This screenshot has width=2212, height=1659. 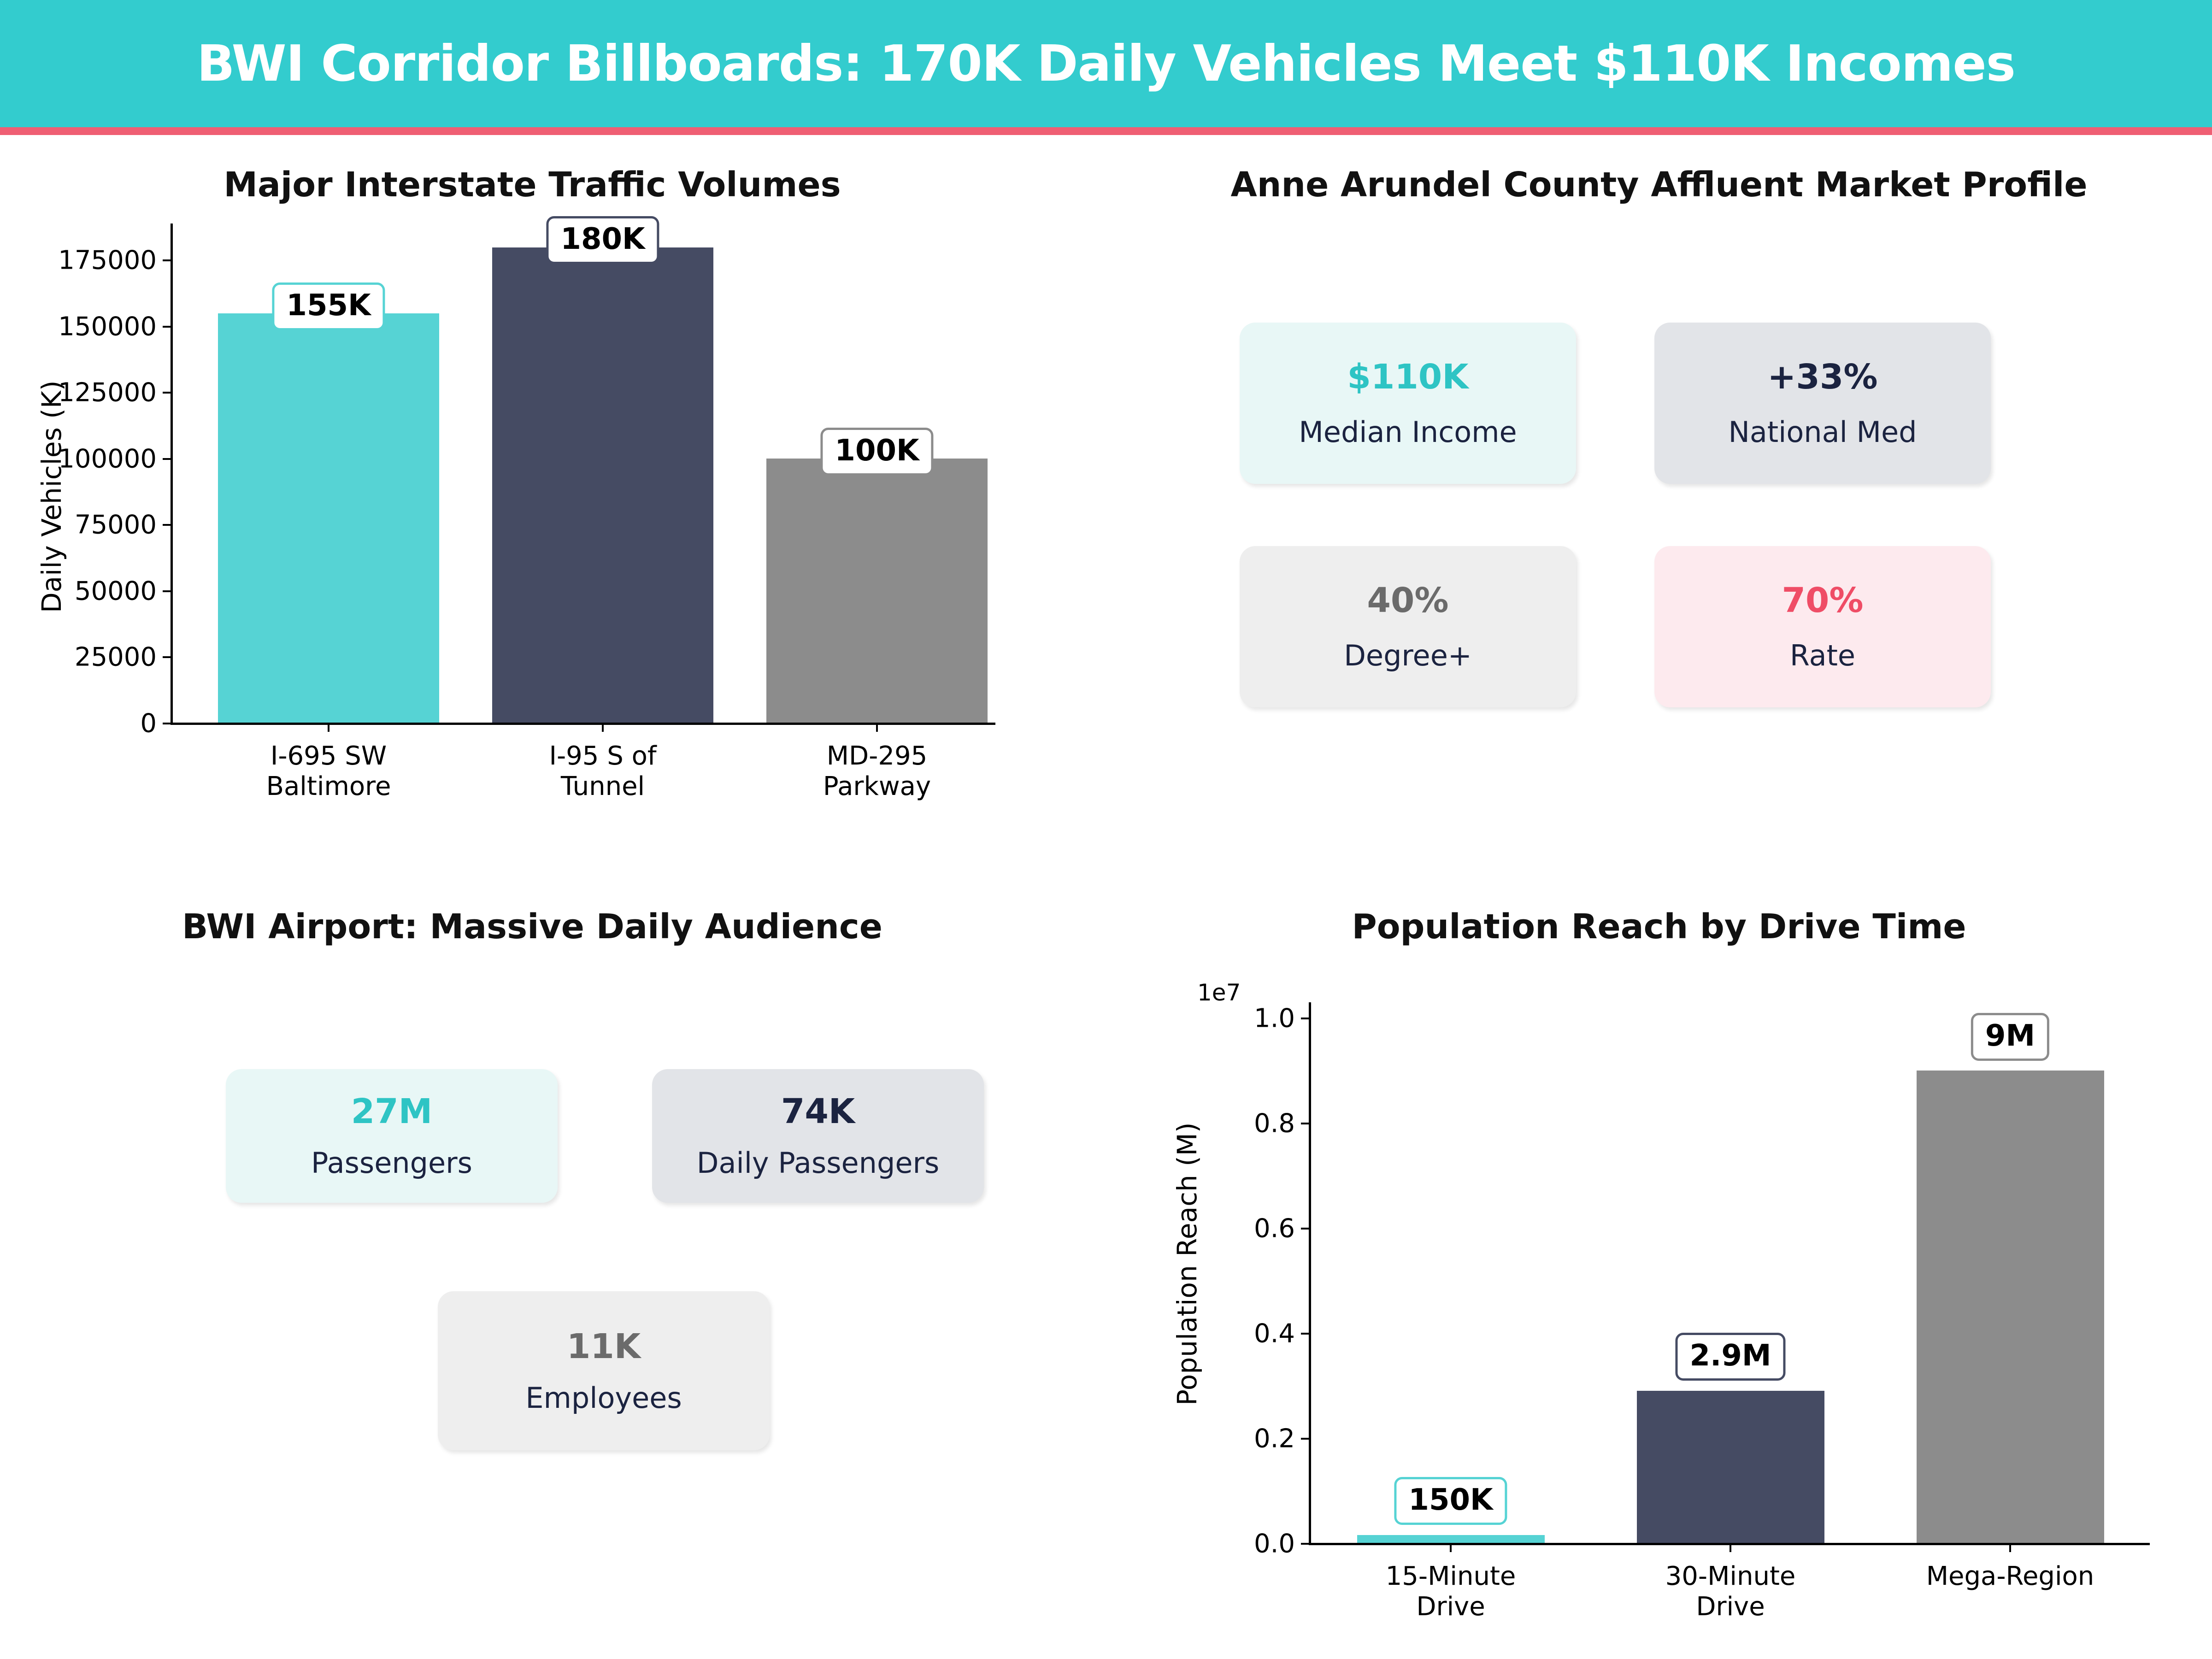 What do you see at coordinates (115, 591) in the screenshot?
I see `y-tick-label: 50000` at bounding box center [115, 591].